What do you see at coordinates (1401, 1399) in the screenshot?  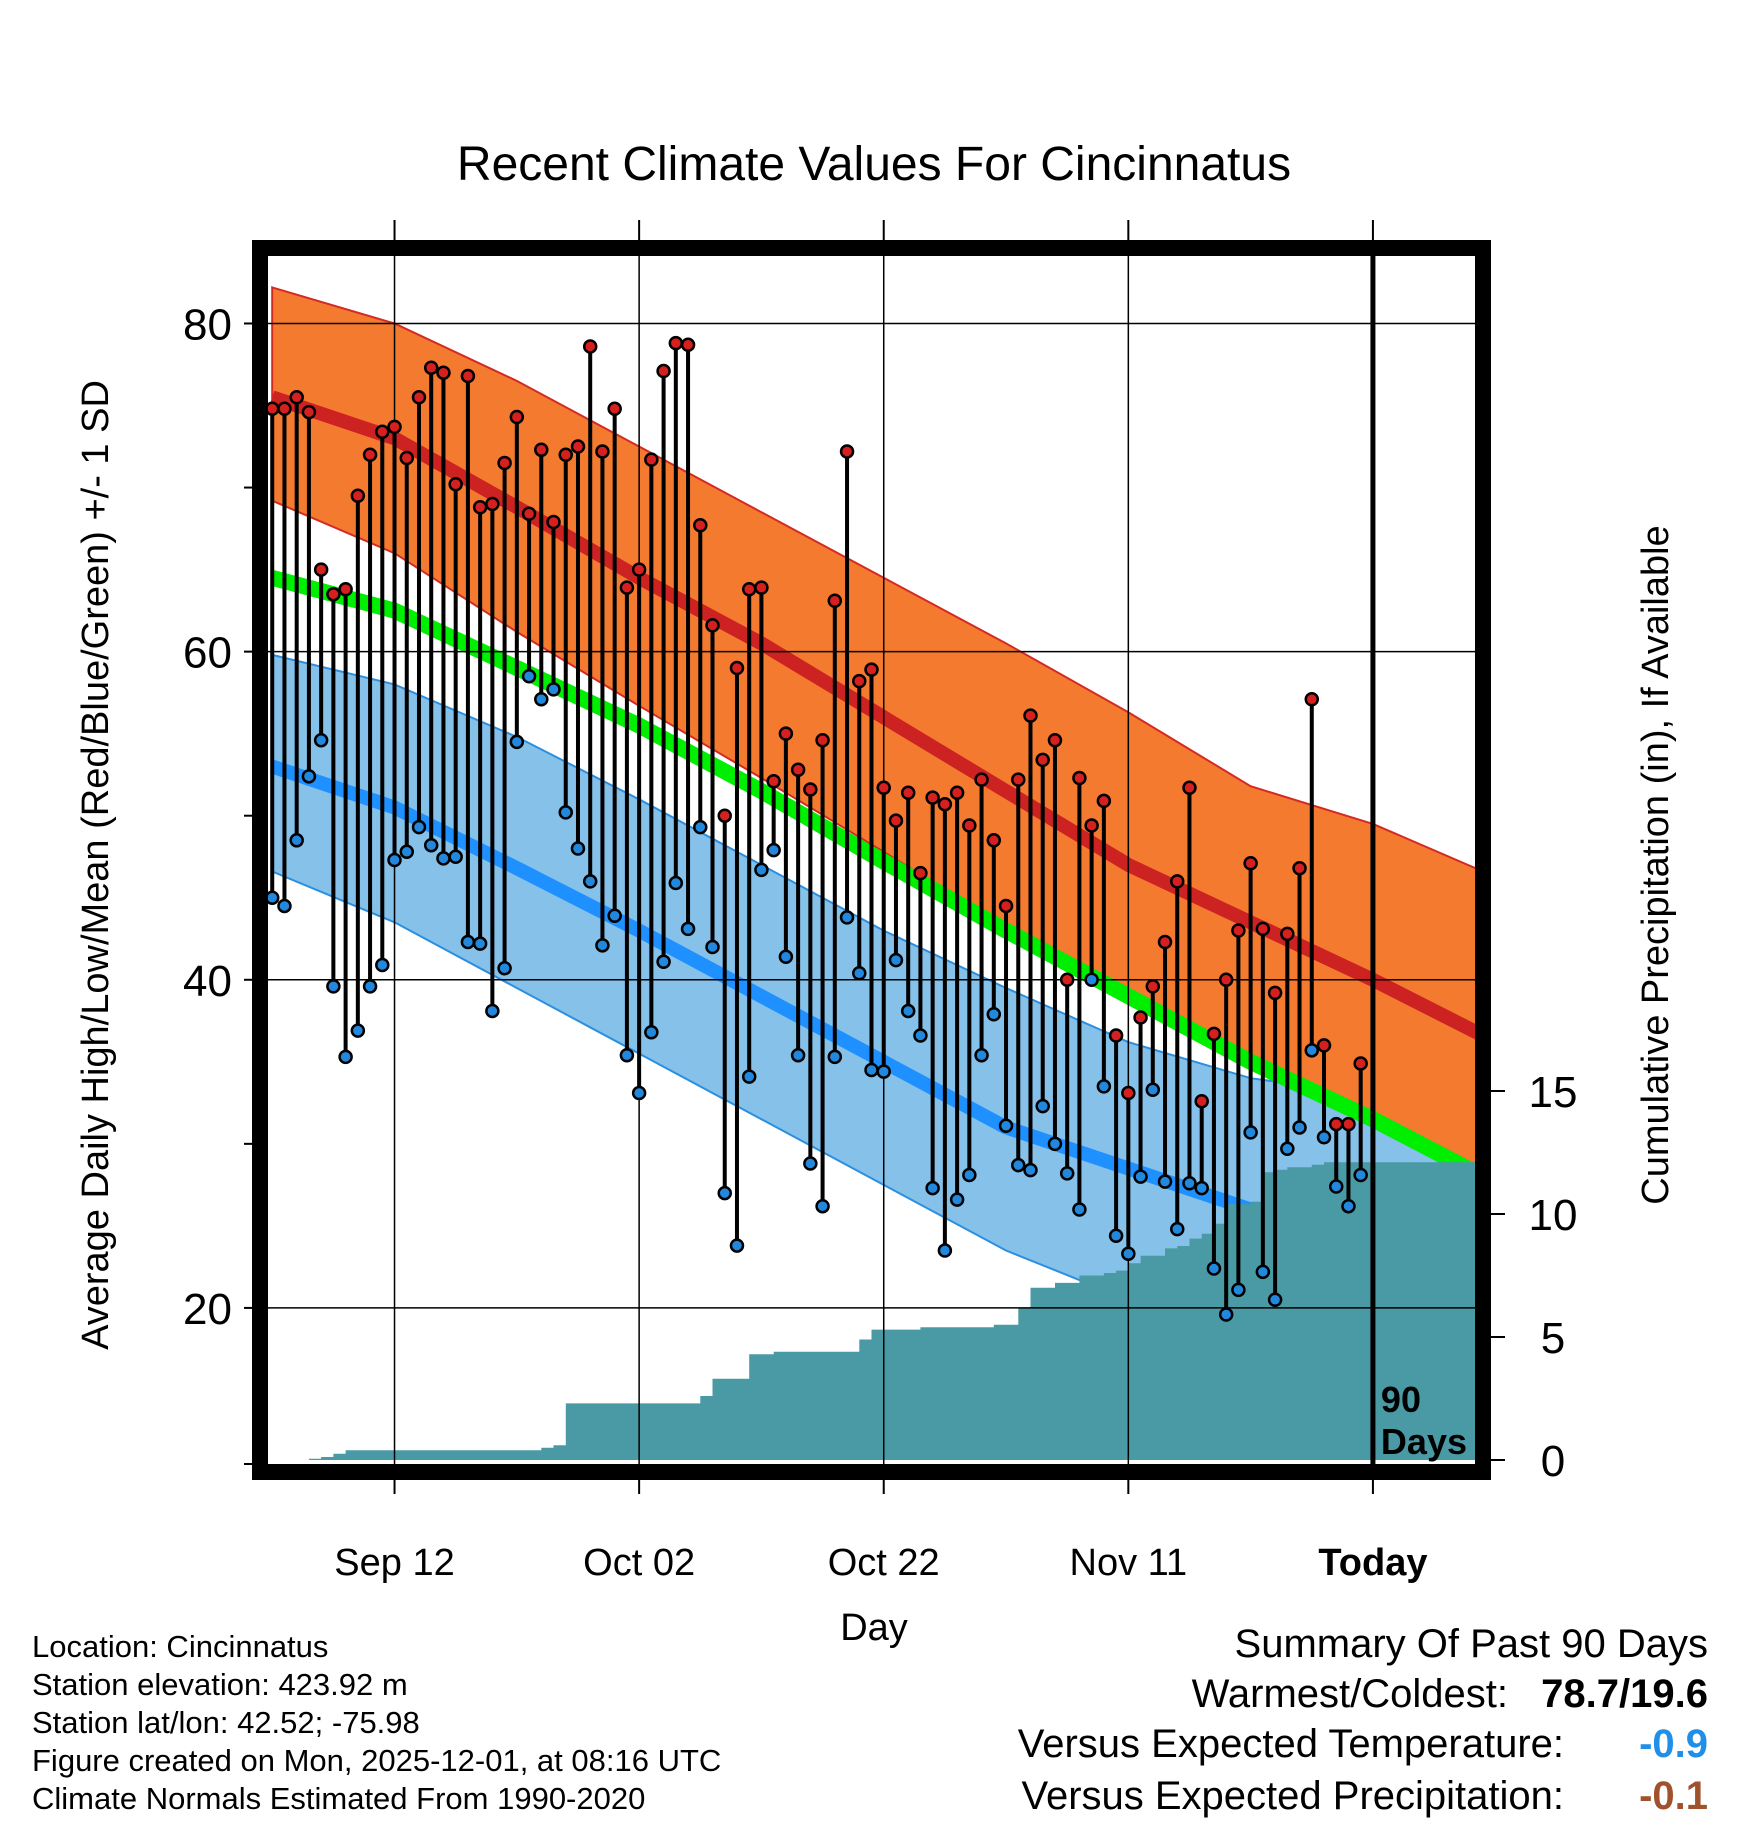 I see `today-annotation-count: 90` at bounding box center [1401, 1399].